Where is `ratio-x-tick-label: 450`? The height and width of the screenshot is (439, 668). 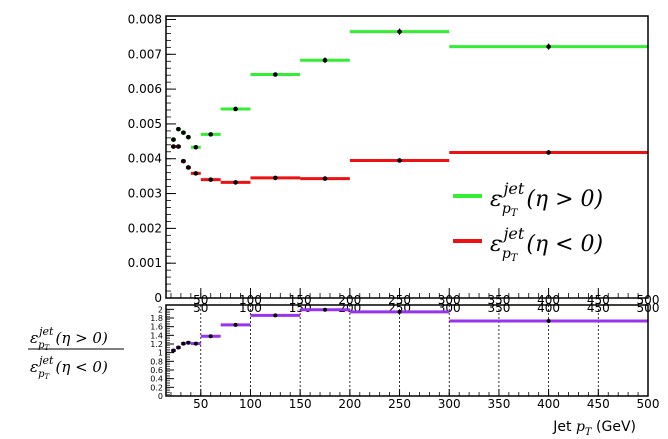
ratio-x-tick-label: 450 is located at coordinates (598, 404).